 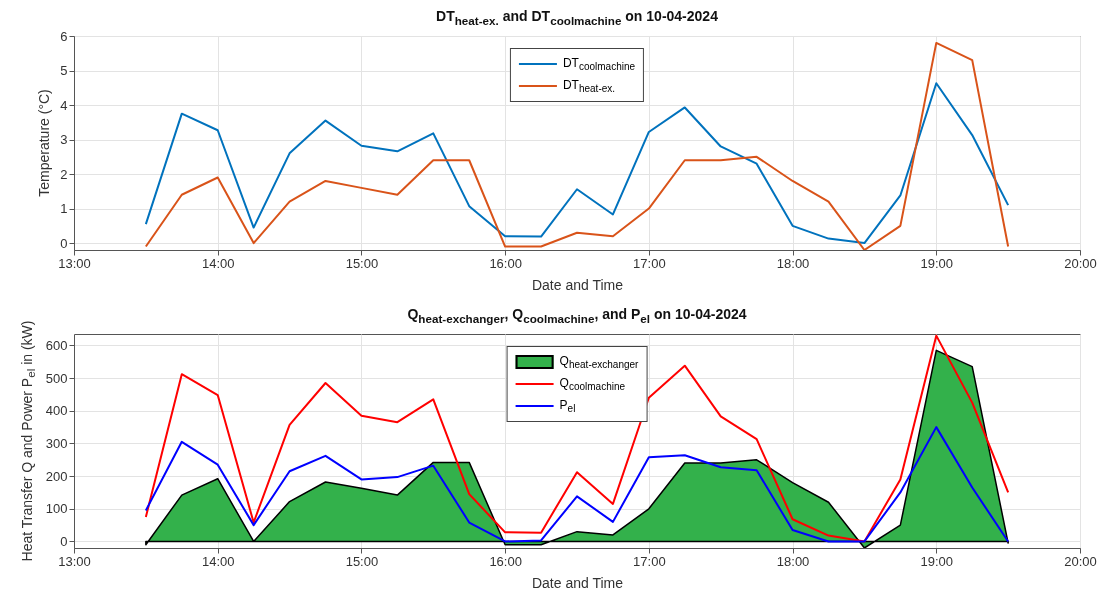 What do you see at coordinates (599, 64) in the screenshot?
I see `legend-label: DT$_{coolmachine}$` at bounding box center [599, 64].